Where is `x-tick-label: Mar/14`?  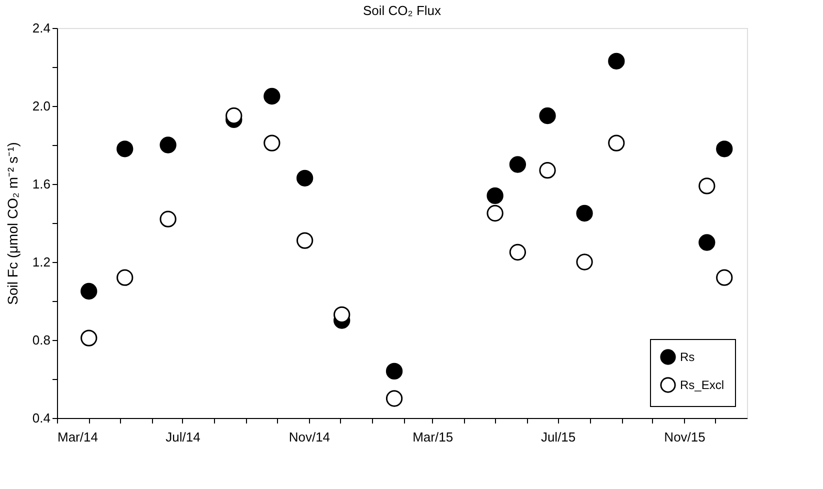
x-tick-label: Mar/14 is located at coordinates (78, 437).